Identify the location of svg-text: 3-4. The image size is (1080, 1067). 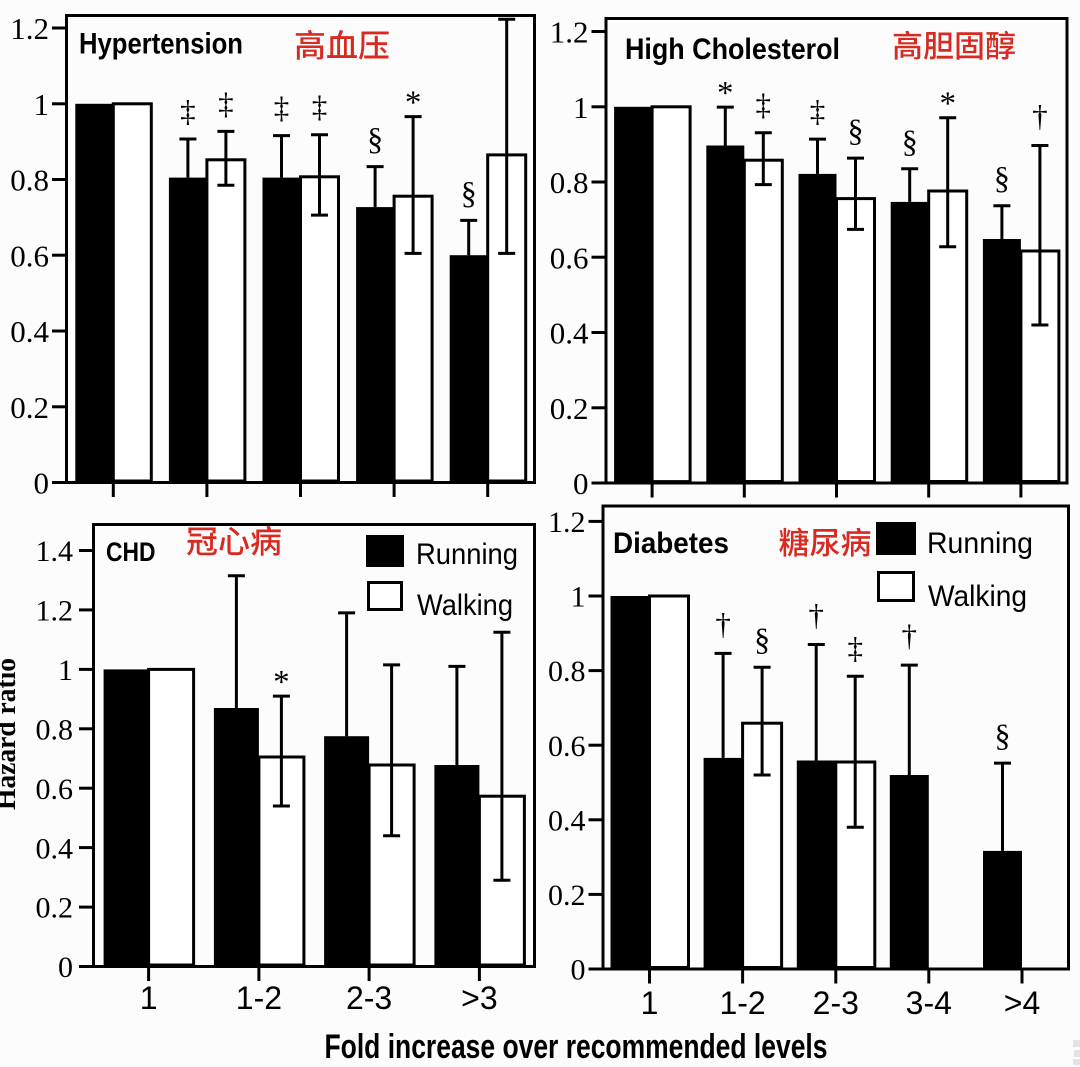
(929, 1003).